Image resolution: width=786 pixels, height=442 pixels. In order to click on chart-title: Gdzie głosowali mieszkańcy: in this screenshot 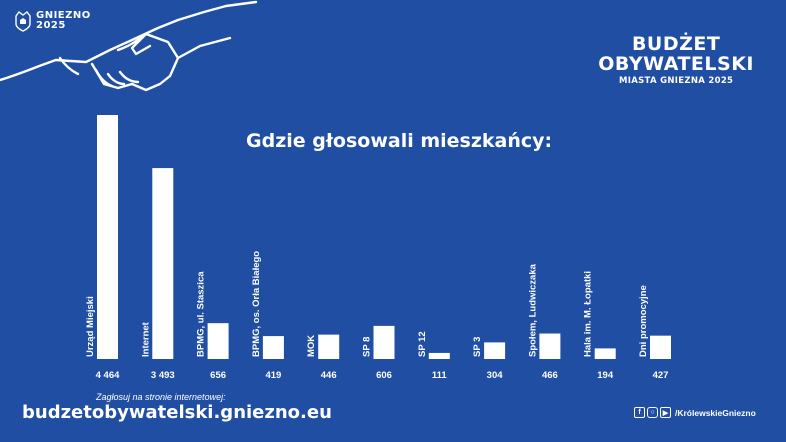, I will do `click(399, 141)`.